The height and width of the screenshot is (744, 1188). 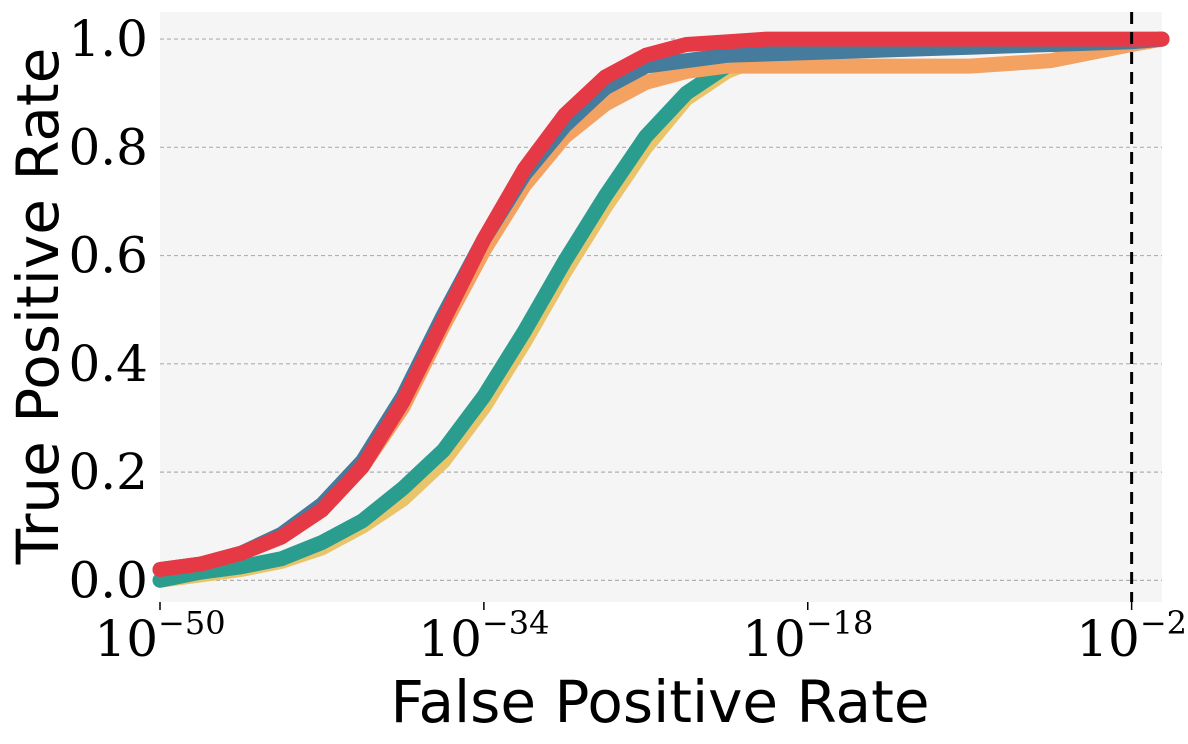 I want to click on x-tick-exponent: −34, so click(x=516, y=623).